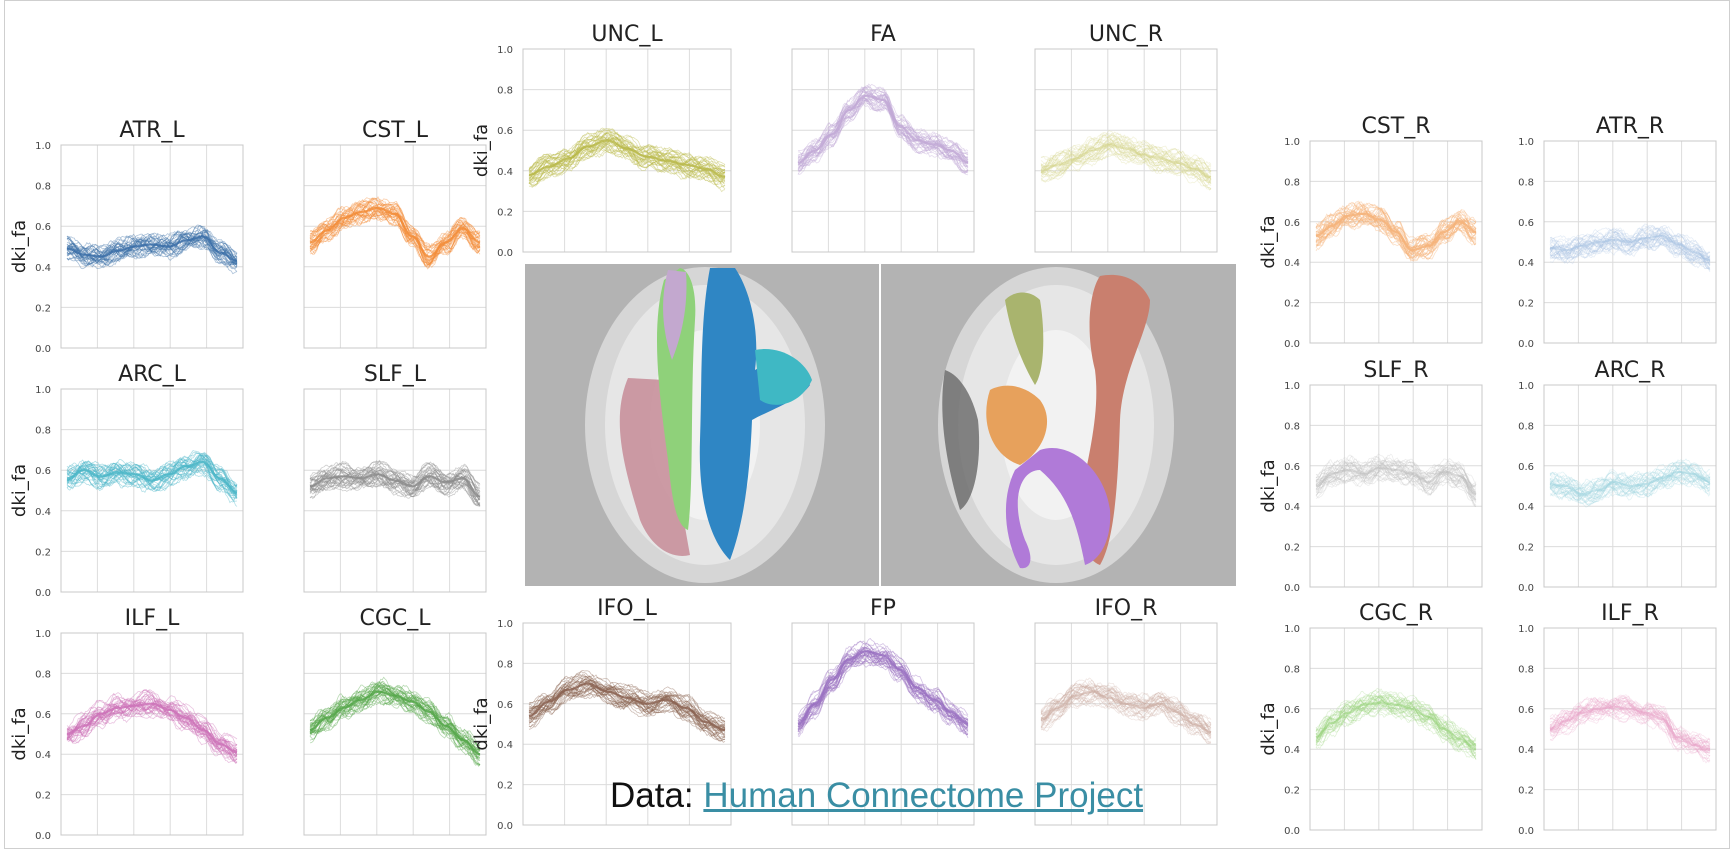 This screenshot has height=852, width=1736. Describe the element at coordinates (152, 130) in the screenshot. I see `chart-title: ATR_L` at that location.